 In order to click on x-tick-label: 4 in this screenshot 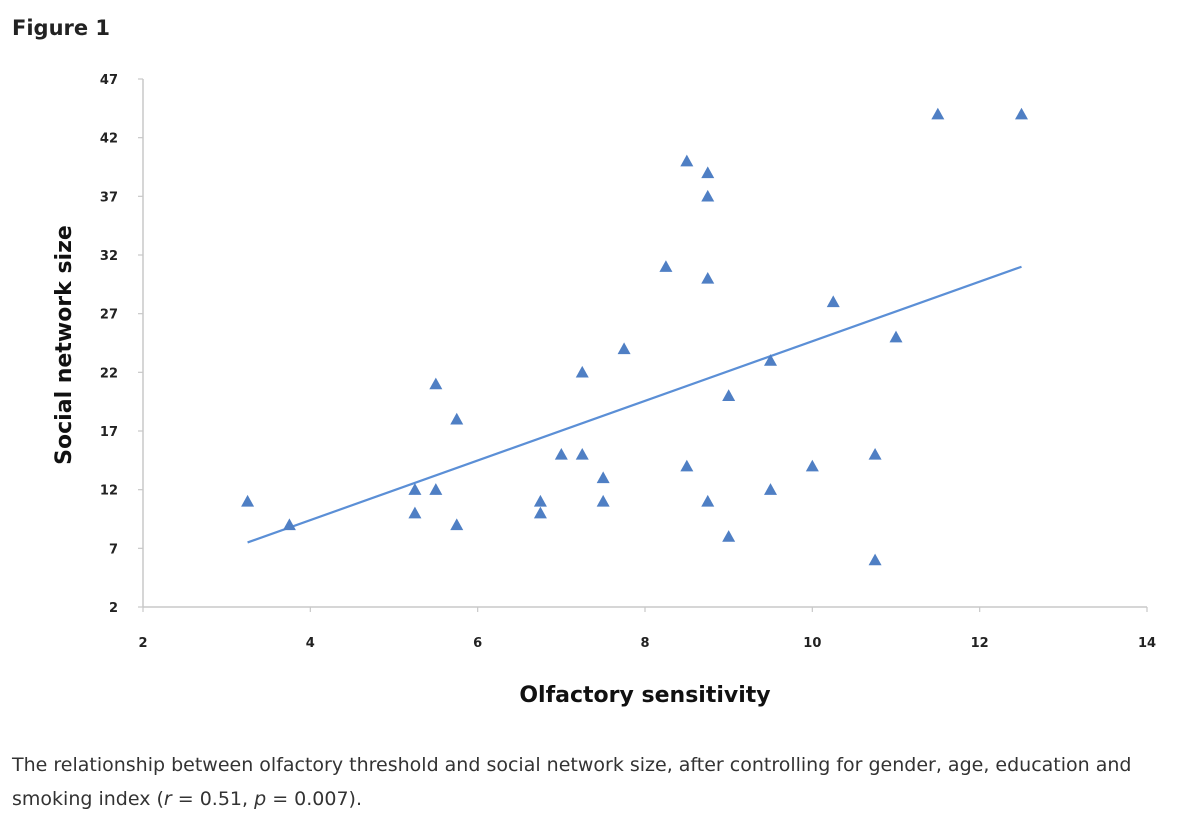, I will do `click(310, 643)`.